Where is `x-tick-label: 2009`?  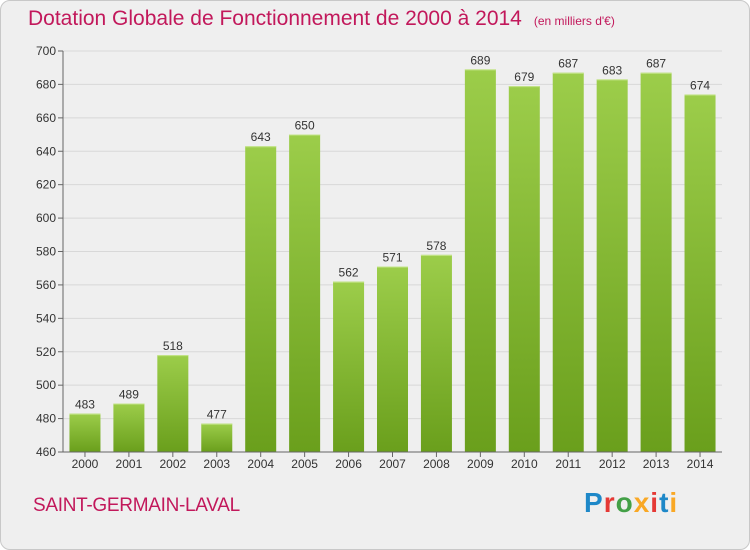
x-tick-label: 2009 is located at coordinates (480, 464).